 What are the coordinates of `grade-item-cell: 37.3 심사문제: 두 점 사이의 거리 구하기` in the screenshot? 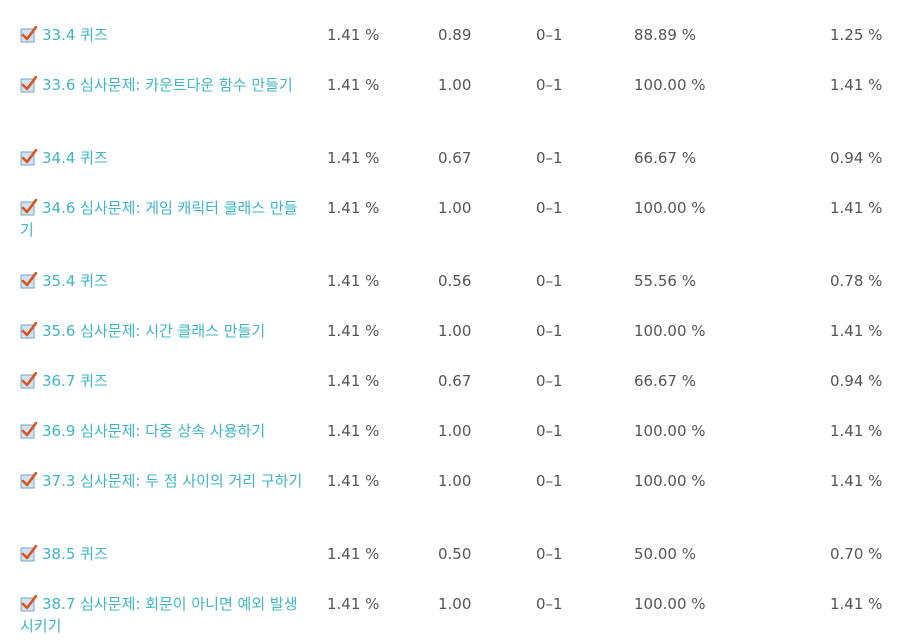 It's located at (165, 481).